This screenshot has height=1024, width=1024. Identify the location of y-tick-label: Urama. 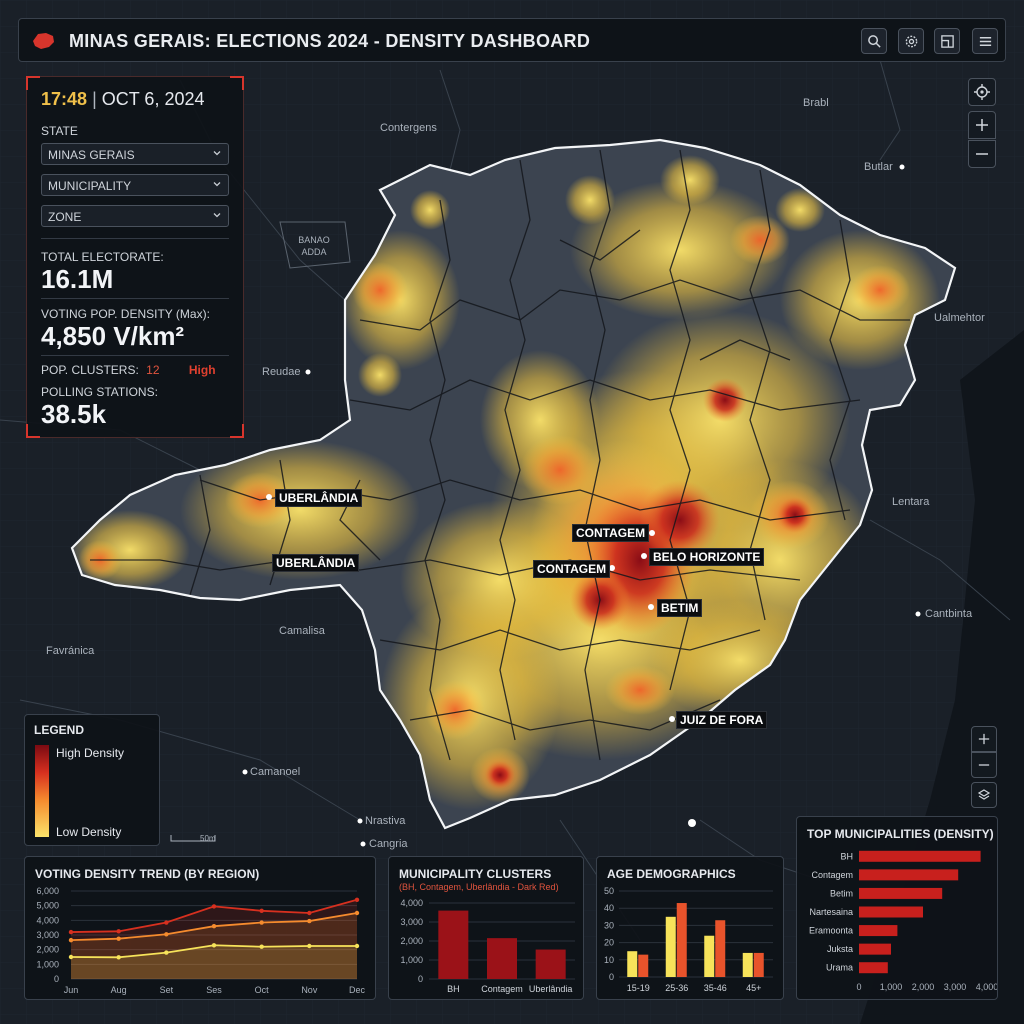
(839, 968).